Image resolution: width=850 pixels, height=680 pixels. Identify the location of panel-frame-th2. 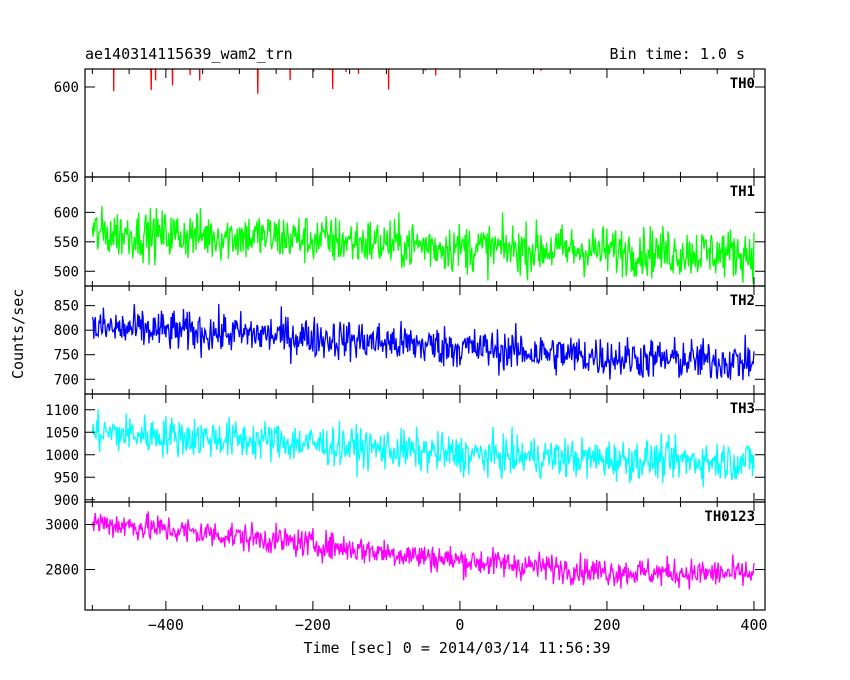
(425, 340).